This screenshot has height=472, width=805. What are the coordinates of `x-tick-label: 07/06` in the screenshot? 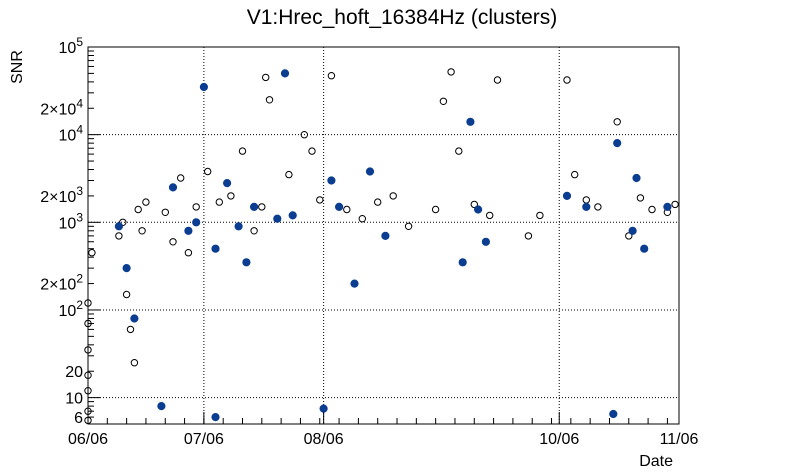 It's located at (204, 439).